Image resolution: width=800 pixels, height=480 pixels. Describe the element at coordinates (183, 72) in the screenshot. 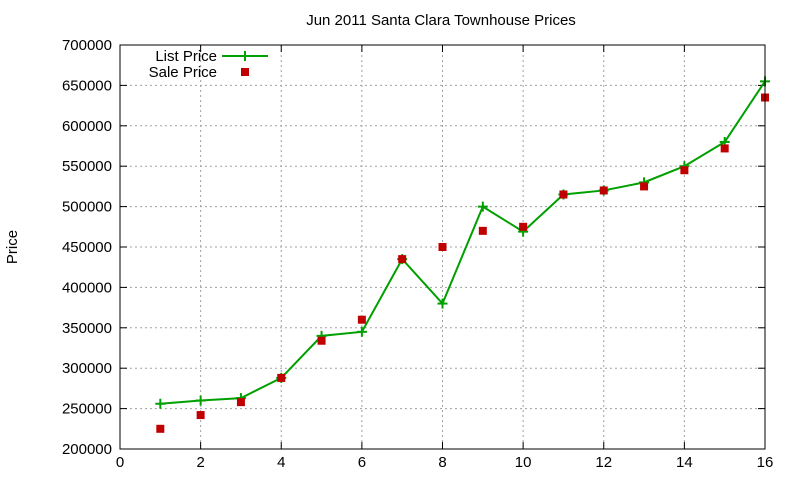

I see `legend-label-sale-price: Sale Price` at that location.